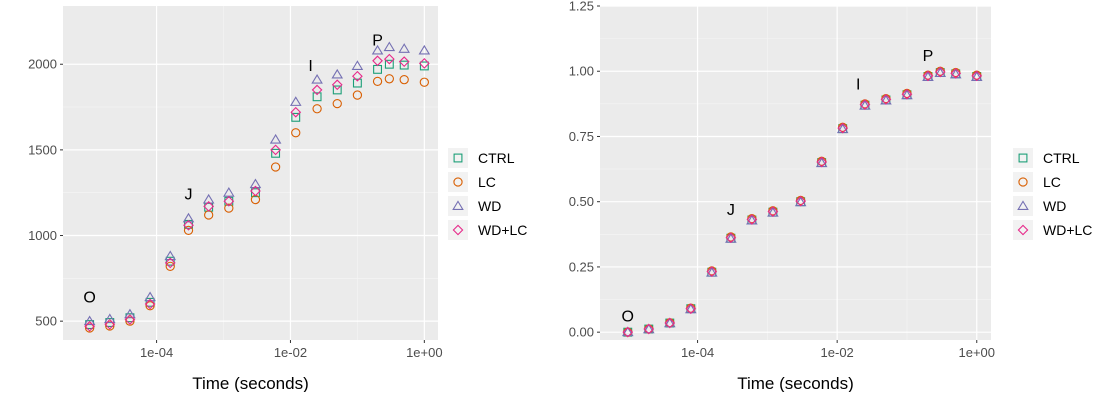  I want to click on left-legend-label: WD, so click(489, 206).